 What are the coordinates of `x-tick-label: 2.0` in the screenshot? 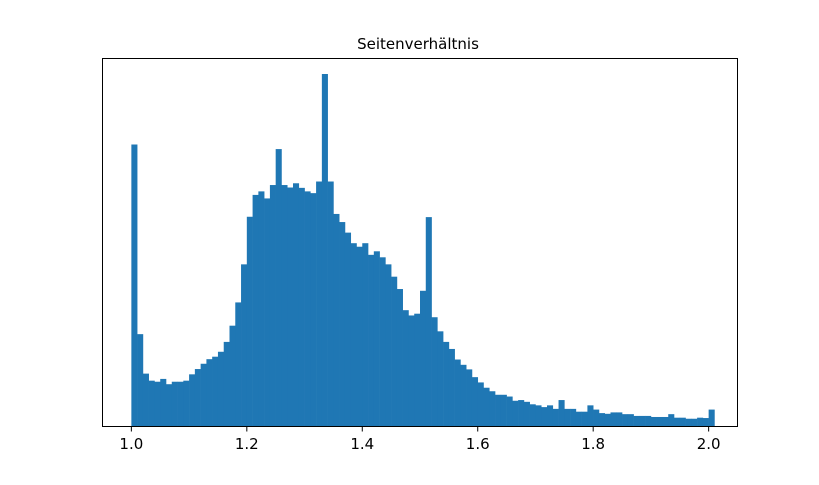 It's located at (709, 444).